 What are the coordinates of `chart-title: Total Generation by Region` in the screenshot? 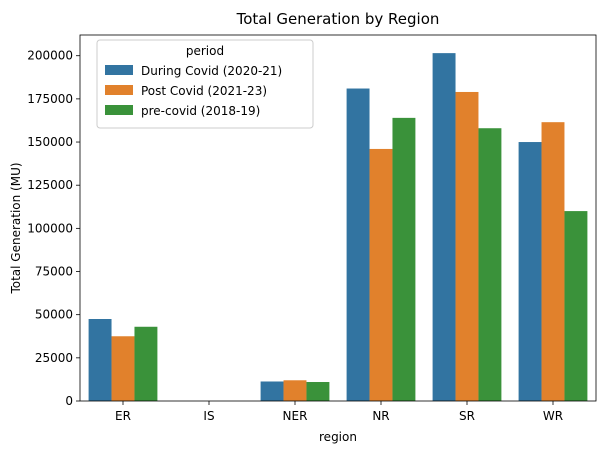 It's located at (338, 19).